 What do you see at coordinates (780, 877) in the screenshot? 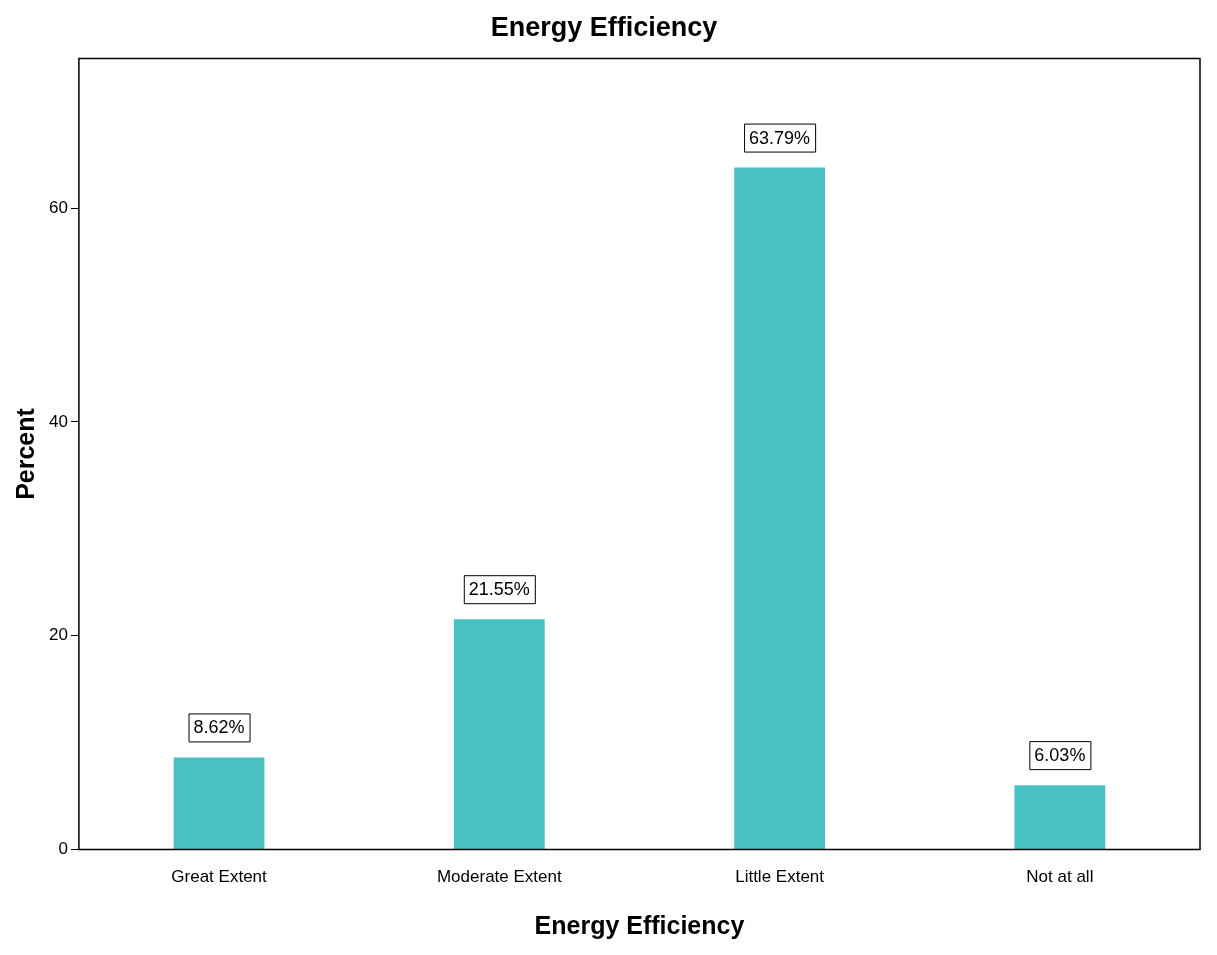
I see `x-tick-label: Little Extent` at bounding box center [780, 877].